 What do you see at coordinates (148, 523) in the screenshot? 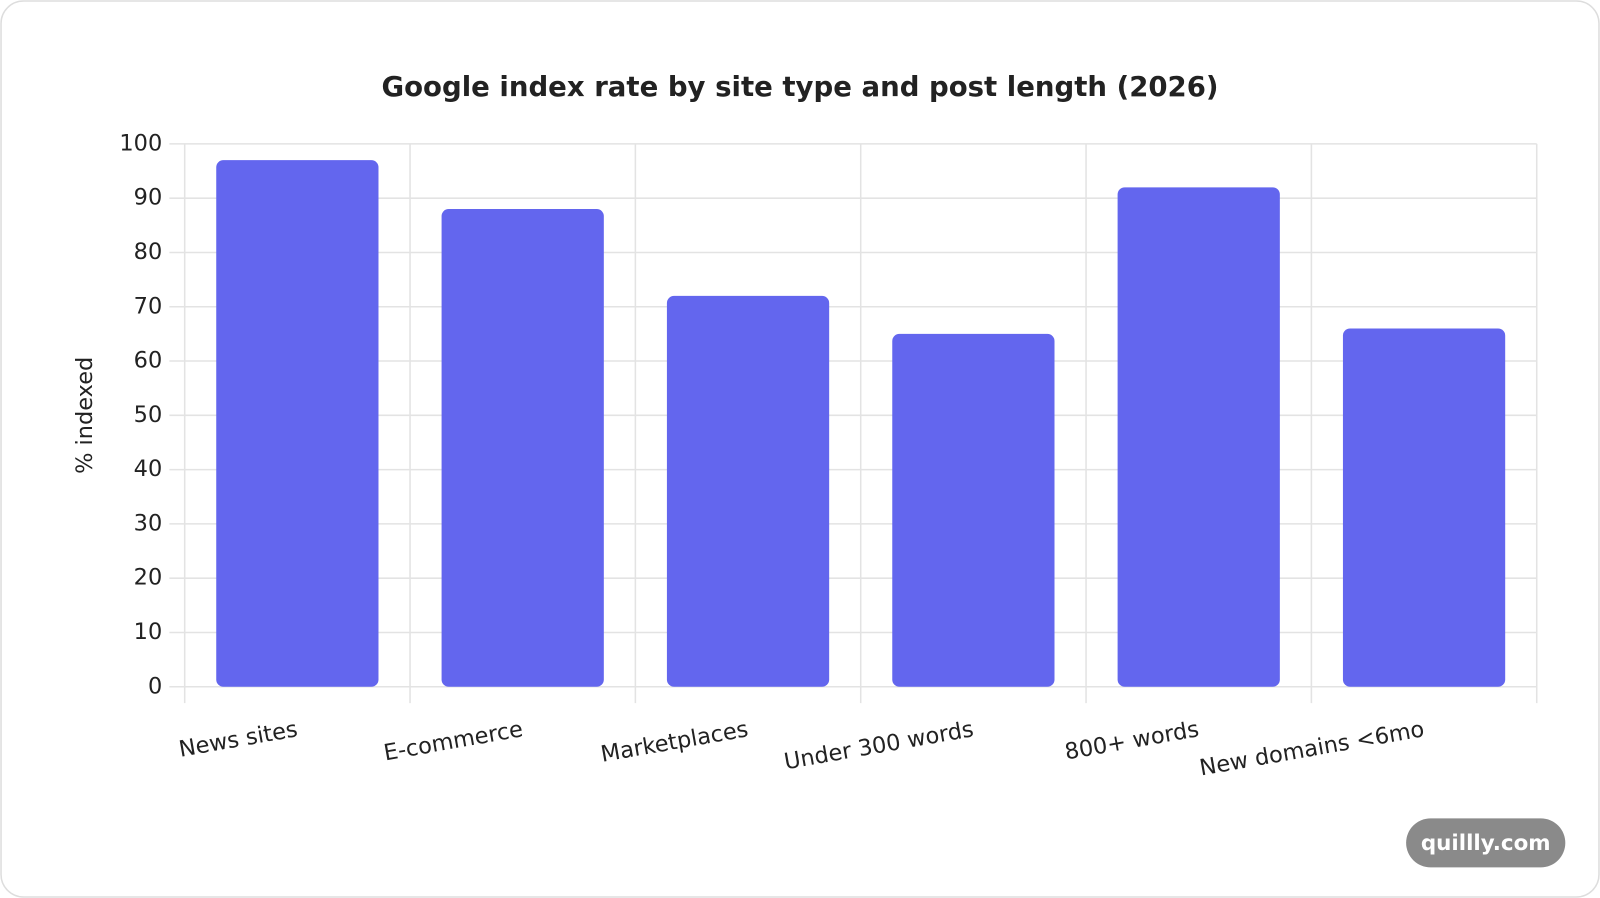
I see `y-tick-label: 30` at bounding box center [148, 523].